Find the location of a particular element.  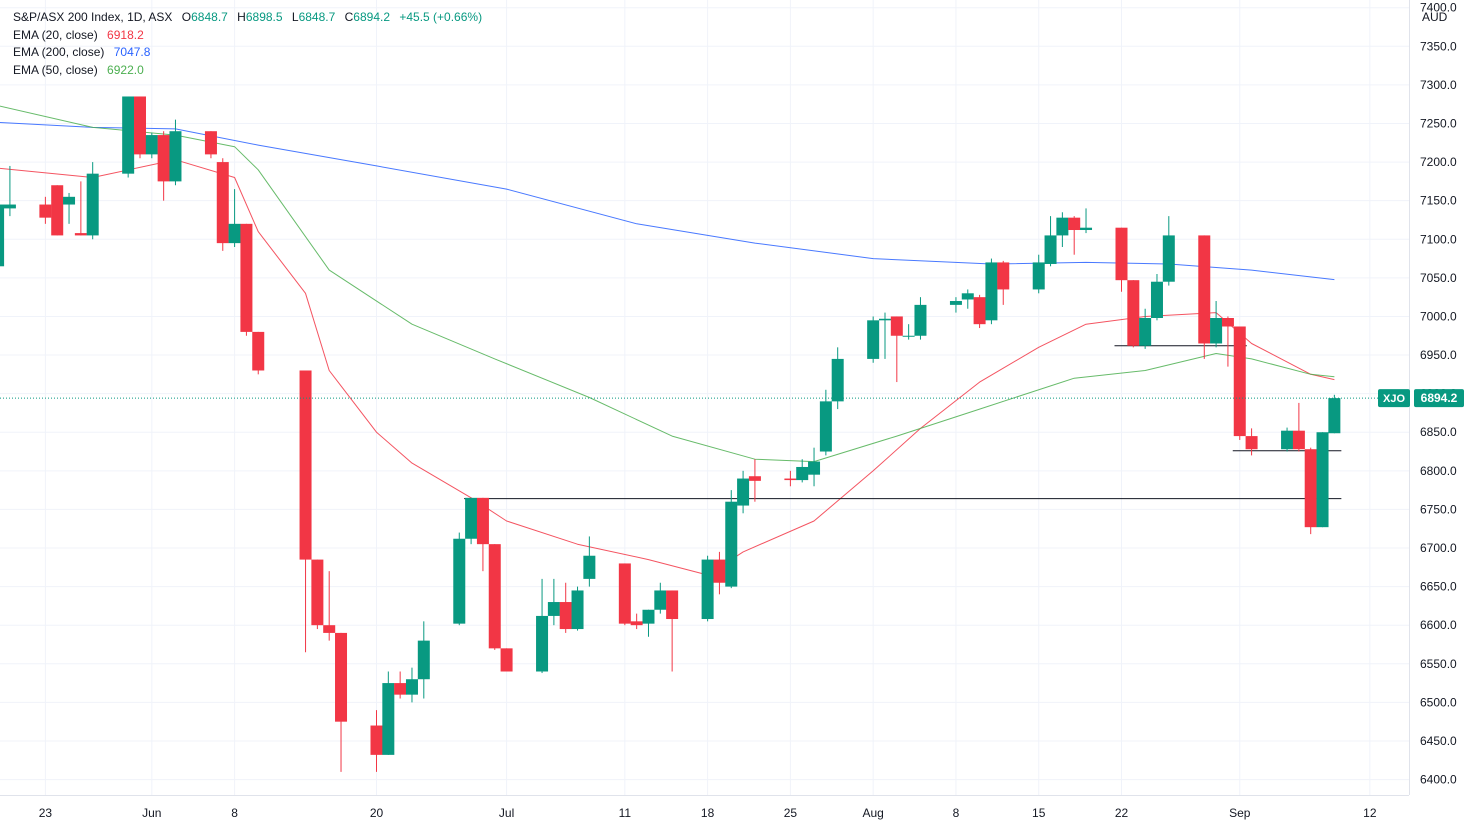

symbol-badge-label: XJO is located at coordinates (1394, 399).